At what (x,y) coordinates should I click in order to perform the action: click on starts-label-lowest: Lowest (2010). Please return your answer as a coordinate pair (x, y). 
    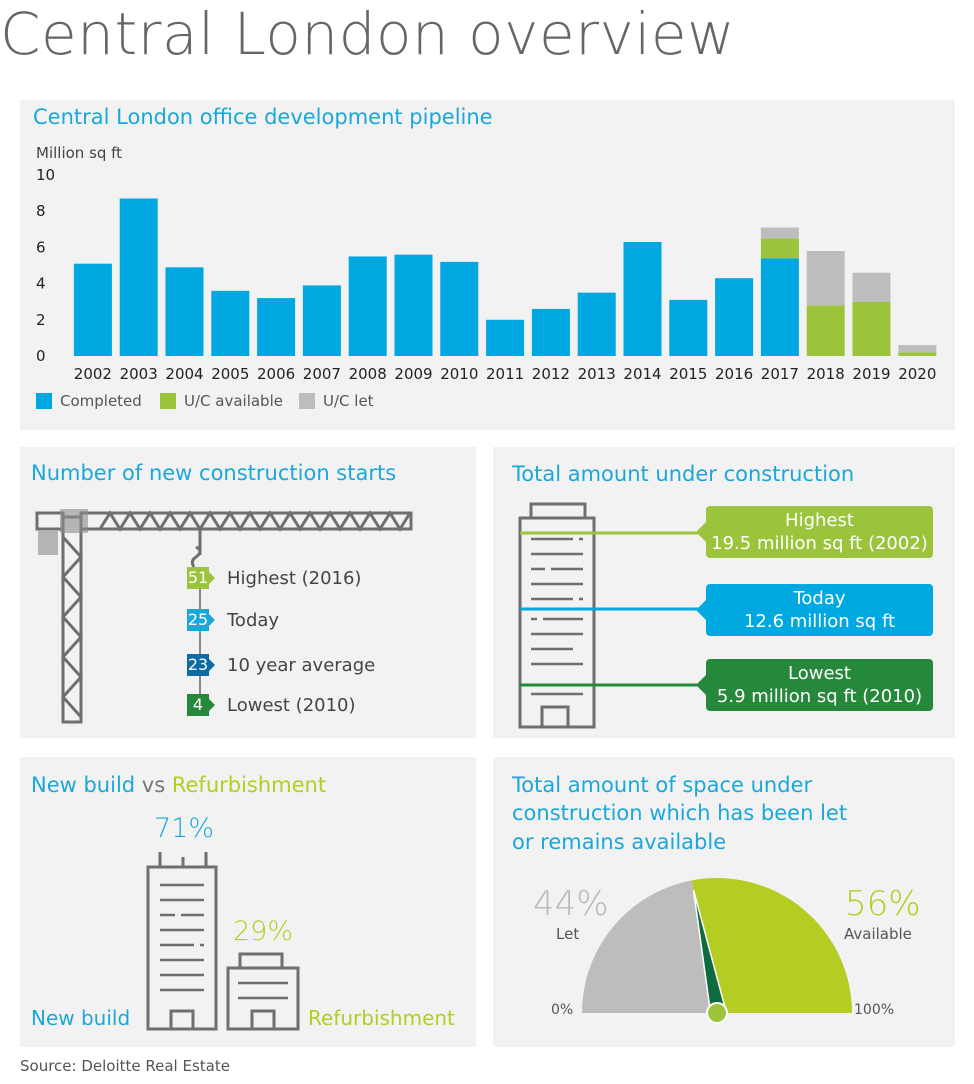
    Looking at the image, I should click on (291, 705).